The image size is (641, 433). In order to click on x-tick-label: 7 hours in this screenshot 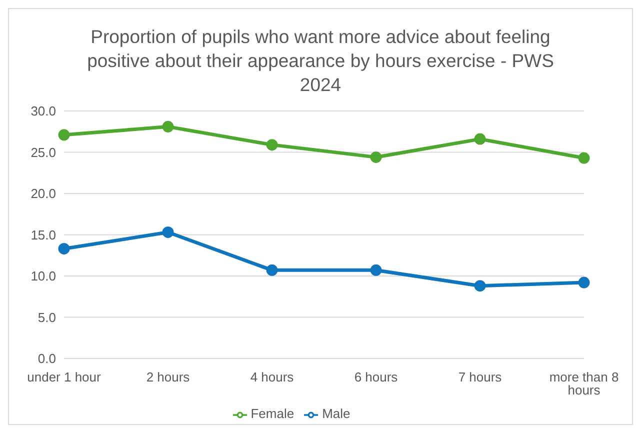, I will do `click(480, 377)`.